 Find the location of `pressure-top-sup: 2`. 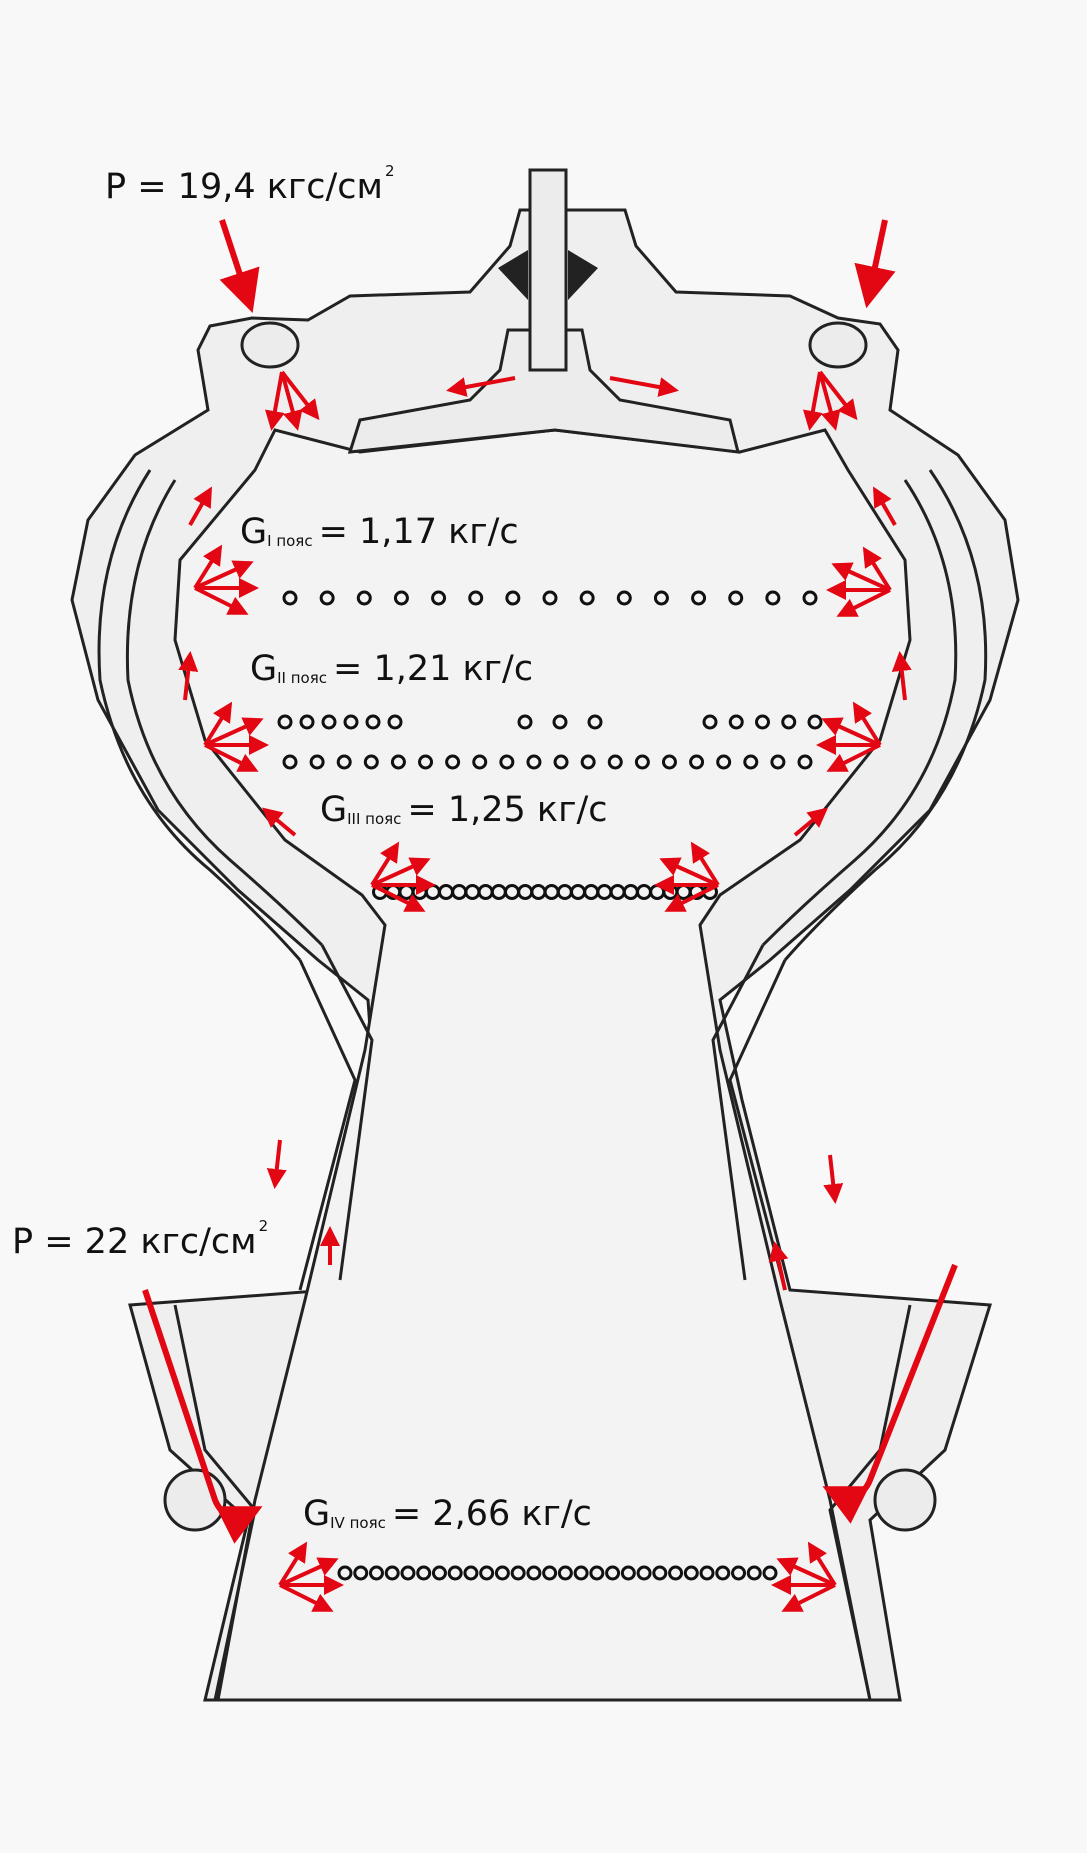

pressure-top-sup: 2 is located at coordinates (389, 171).